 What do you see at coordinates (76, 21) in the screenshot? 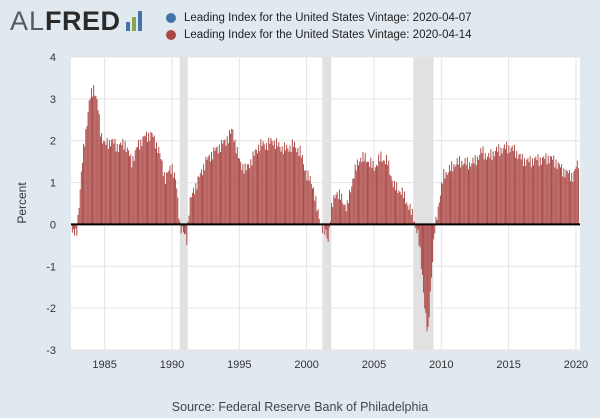
I see `fred-logo: AL FRED` at bounding box center [76, 21].